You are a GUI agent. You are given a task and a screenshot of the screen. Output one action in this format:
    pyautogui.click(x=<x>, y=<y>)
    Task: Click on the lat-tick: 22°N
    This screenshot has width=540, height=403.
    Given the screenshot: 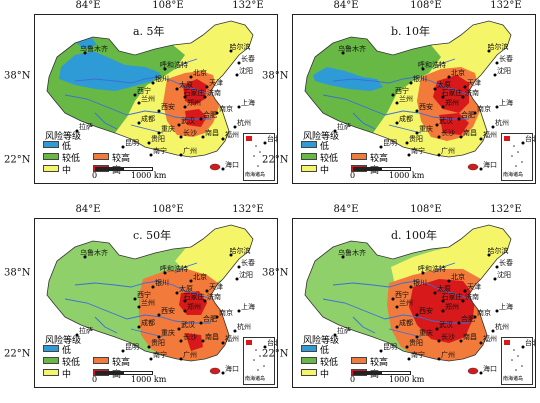 What is the action you would take?
    pyautogui.click(x=17, y=160)
    